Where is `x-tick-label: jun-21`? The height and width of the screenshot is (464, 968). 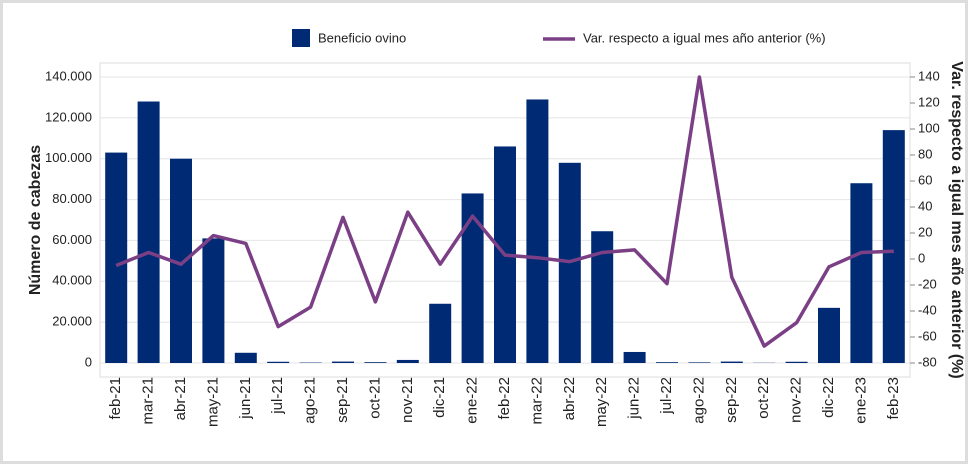 x-tick-label: jun-21 is located at coordinates (245, 398).